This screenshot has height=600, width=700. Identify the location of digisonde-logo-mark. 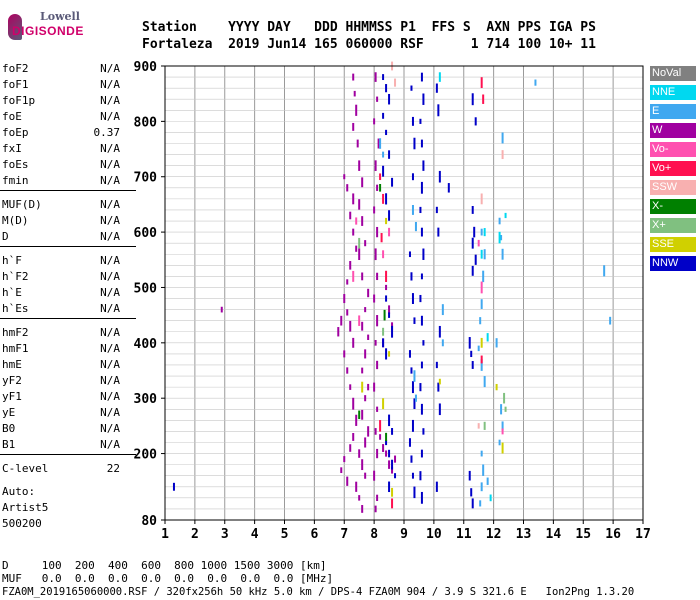
(15, 27).